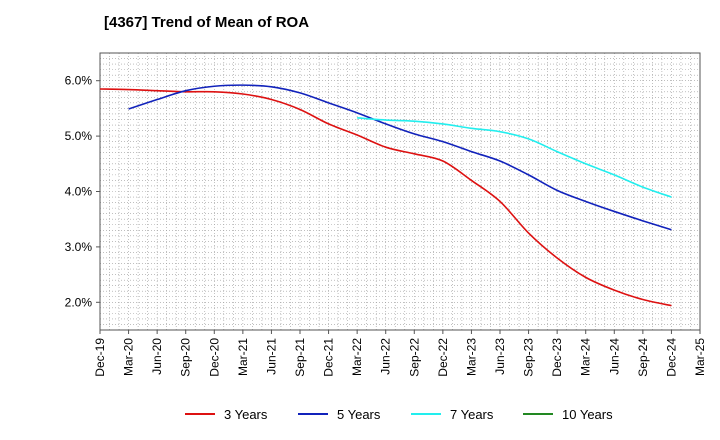  Describe the element at coordinates (587, 414) in the screenshot. I see `legend-label-10-years: 10 Years` at that location.